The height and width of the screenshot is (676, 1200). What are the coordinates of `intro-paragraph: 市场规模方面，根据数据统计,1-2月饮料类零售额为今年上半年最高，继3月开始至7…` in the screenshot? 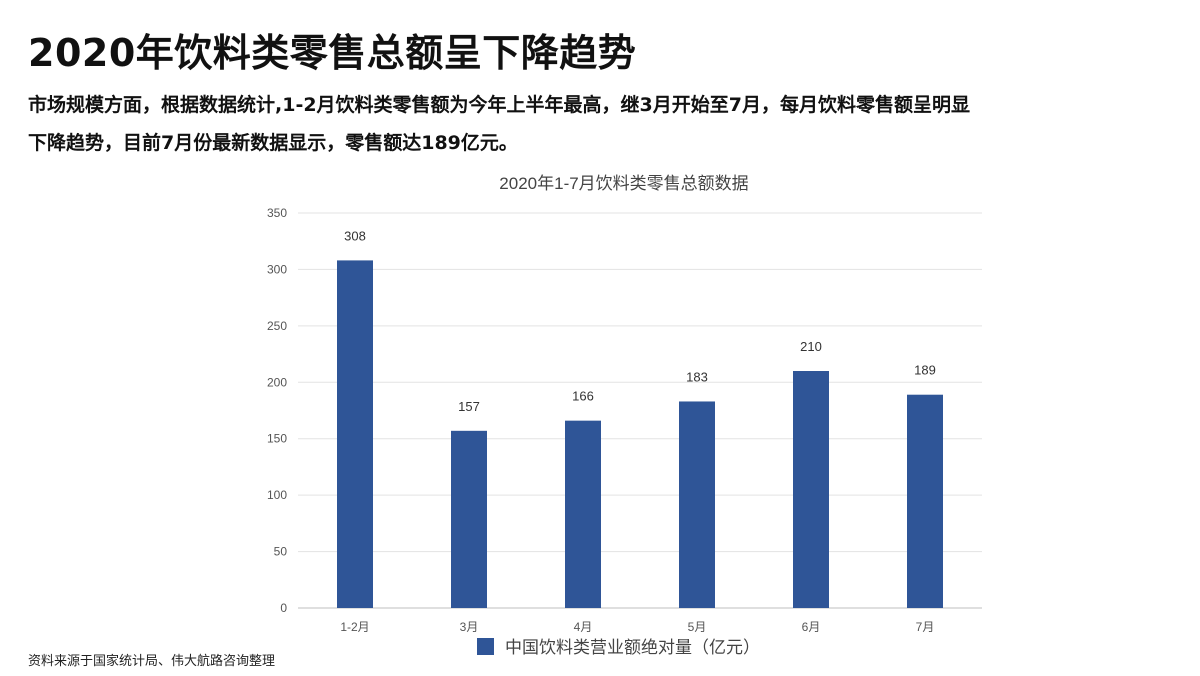 It's located at (608, 124).